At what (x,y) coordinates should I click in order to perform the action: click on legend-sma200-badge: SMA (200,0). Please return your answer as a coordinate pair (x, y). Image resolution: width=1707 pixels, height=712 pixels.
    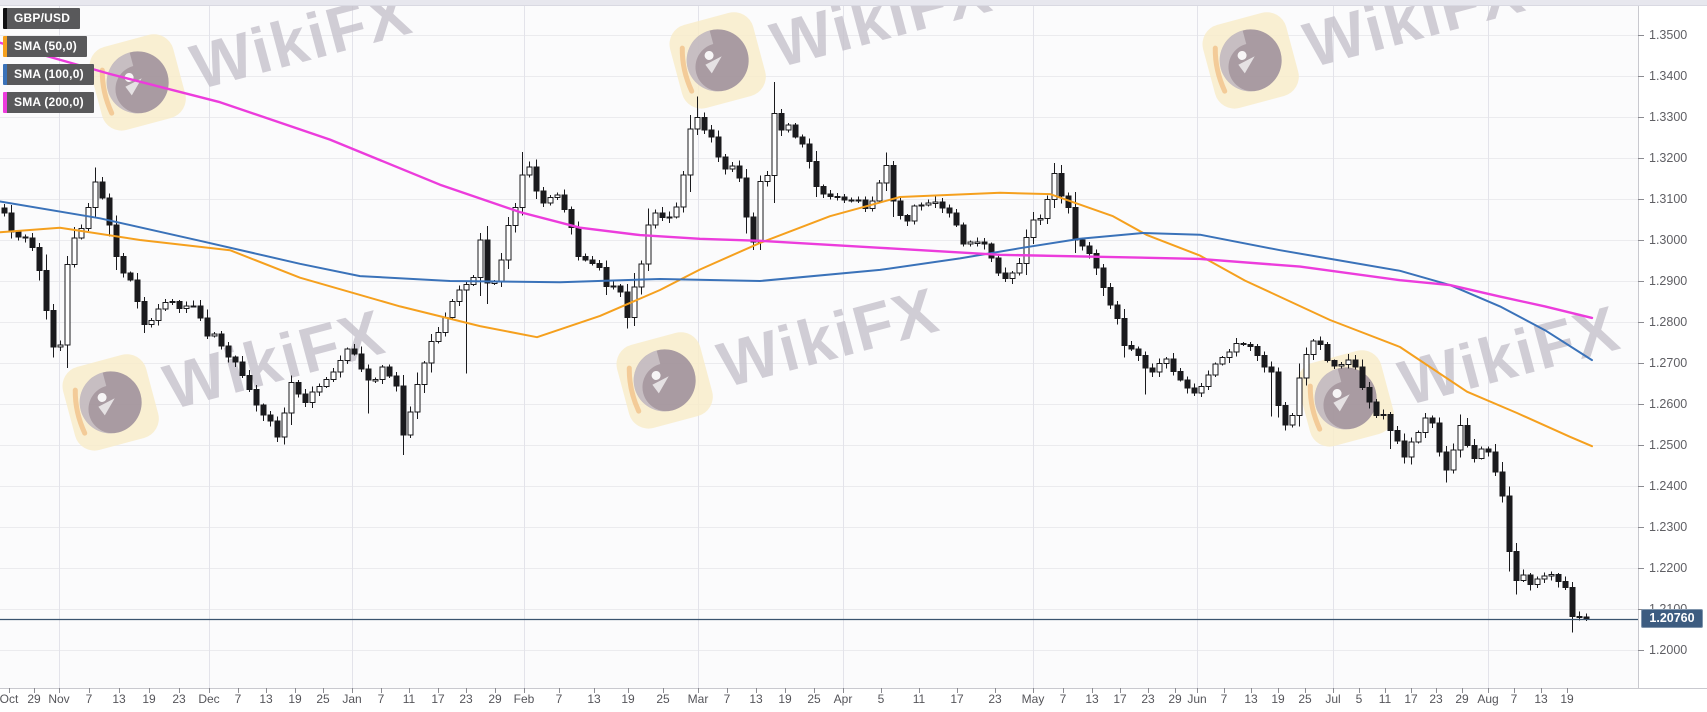
    Looking at the image, I should click on (48, 102).